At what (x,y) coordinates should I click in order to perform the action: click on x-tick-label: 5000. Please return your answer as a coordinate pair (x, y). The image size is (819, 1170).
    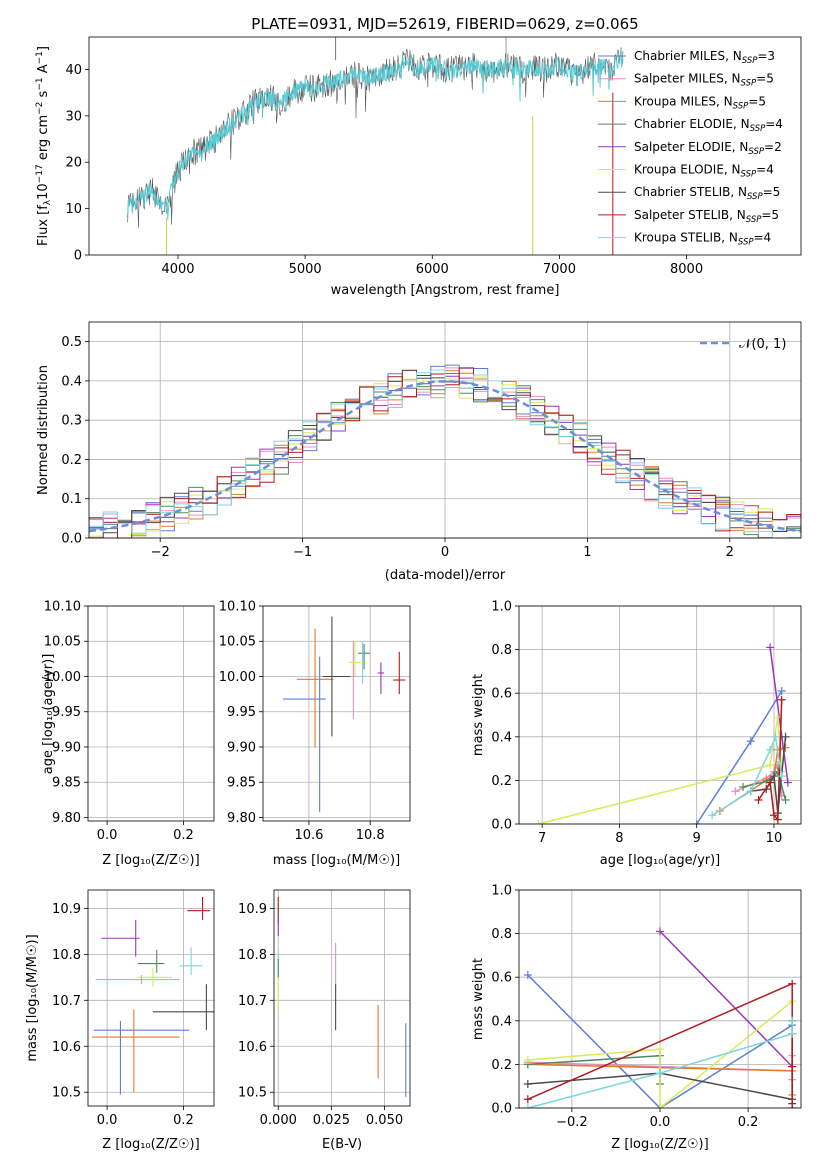
    Looking at the image, I should click on (305, 269).